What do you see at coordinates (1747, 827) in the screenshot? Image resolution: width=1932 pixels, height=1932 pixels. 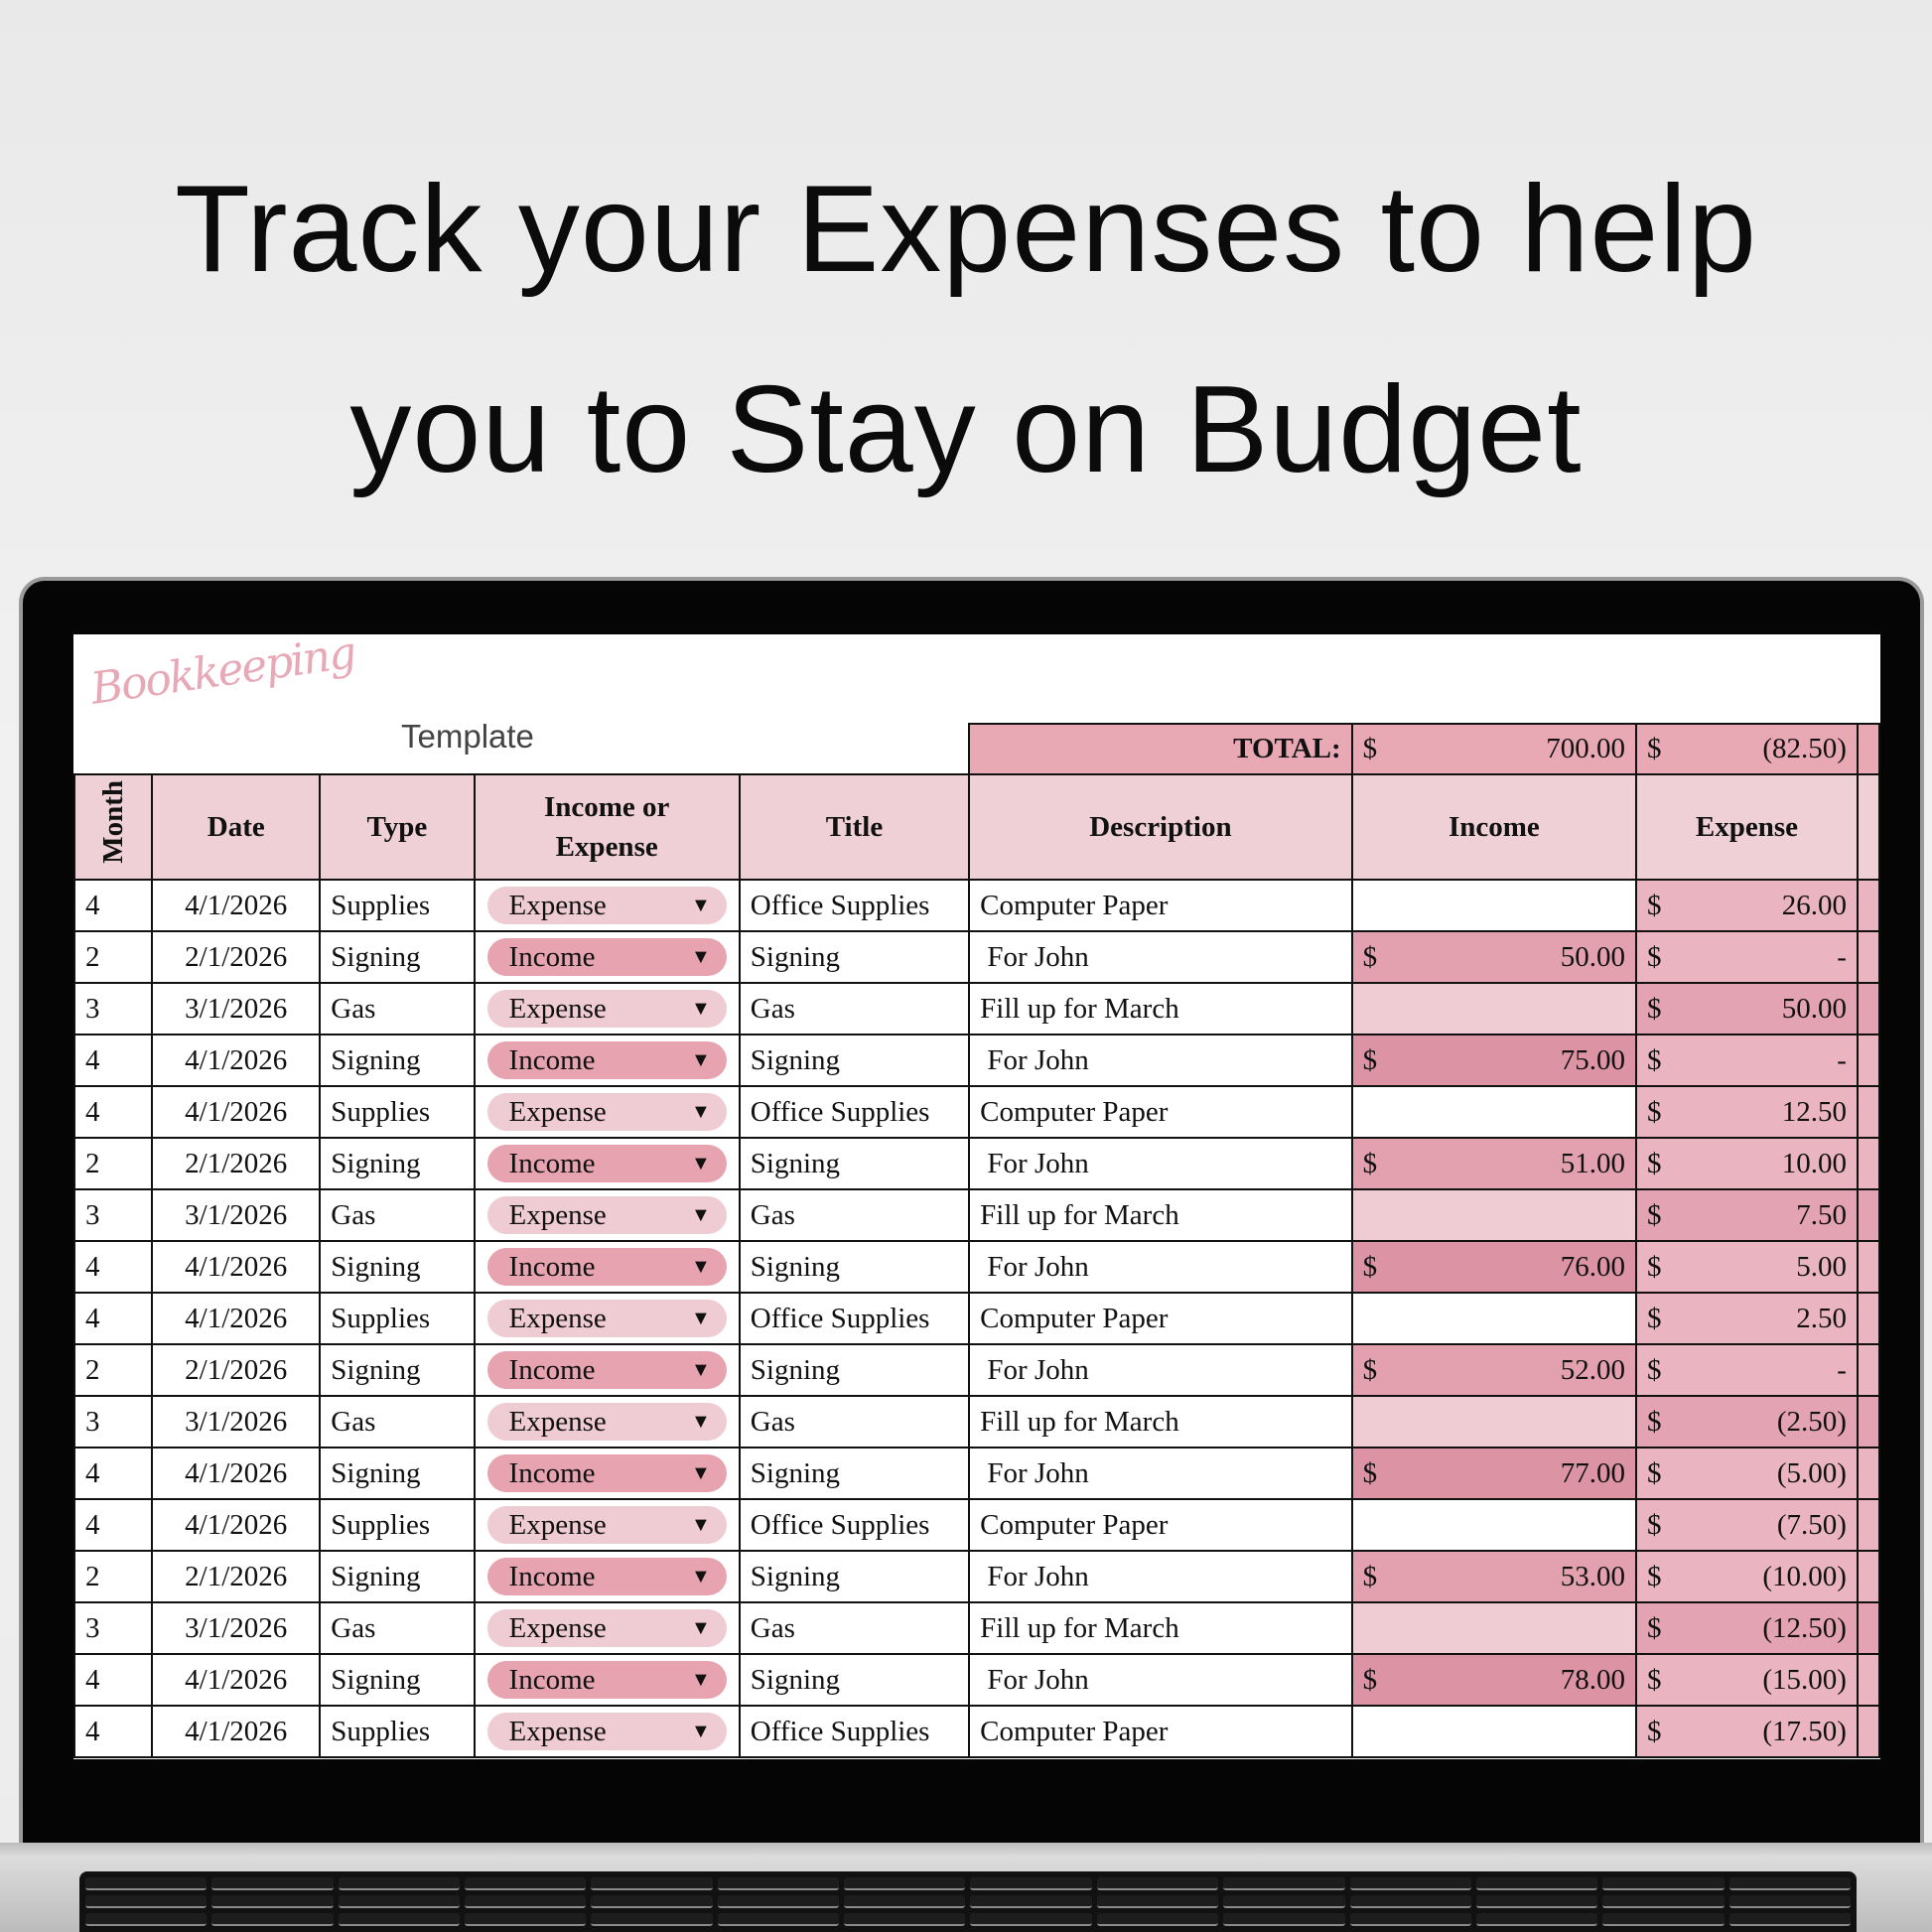 I see `col-header-expense: Expense` at bounding box center [1747, 827].